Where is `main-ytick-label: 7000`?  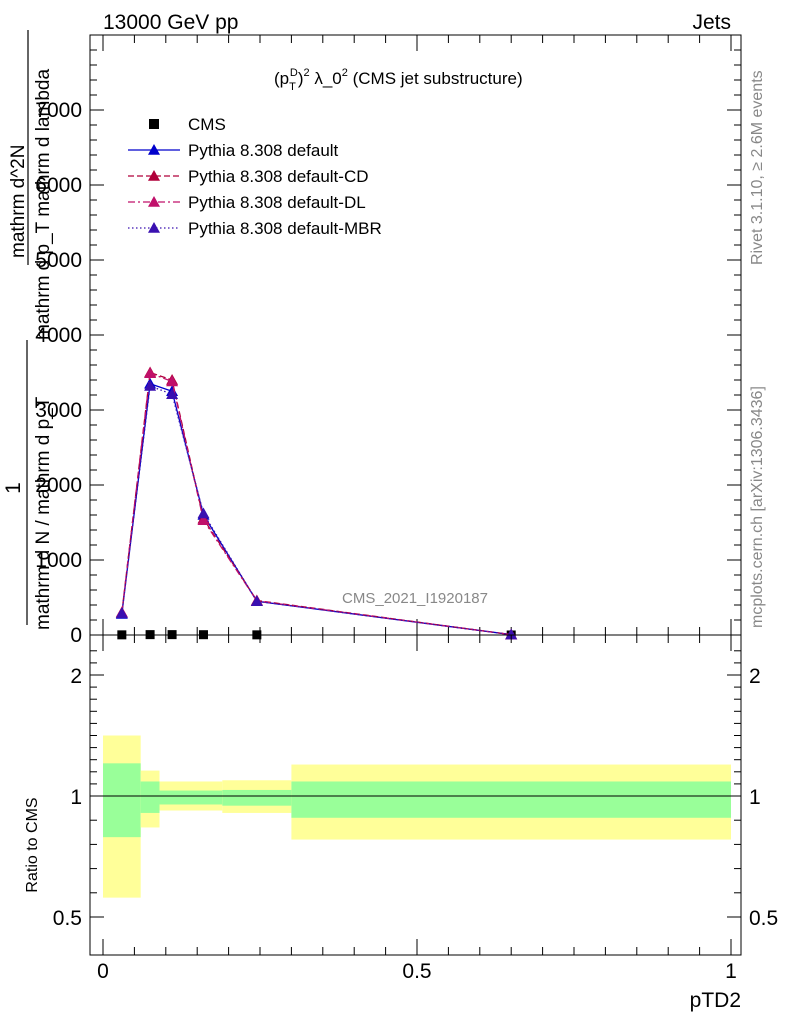 main-ytick-label: 7000 is located at coordinates (58, 110).